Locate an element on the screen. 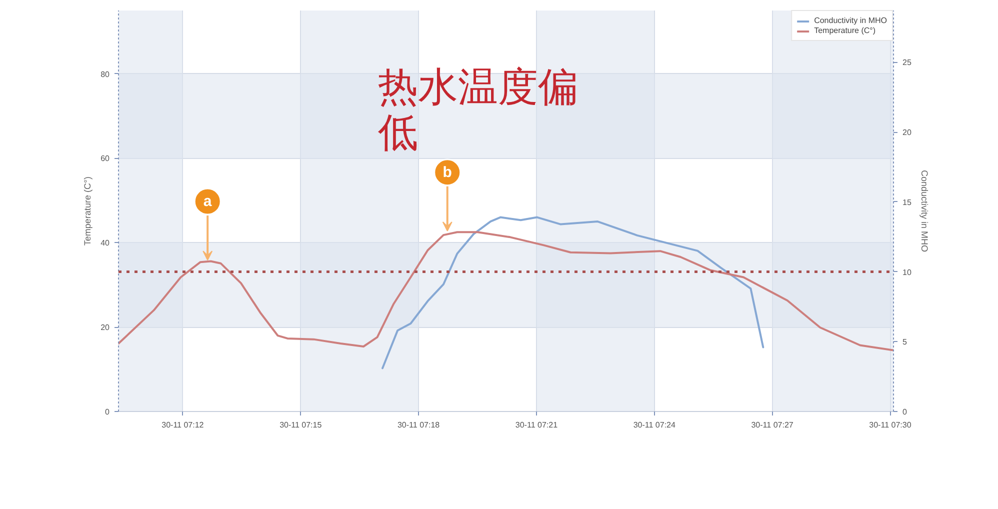 The height and width of the screenshot is (509, 998). y-tick-label: 0 is located at coordinates (107, 412).